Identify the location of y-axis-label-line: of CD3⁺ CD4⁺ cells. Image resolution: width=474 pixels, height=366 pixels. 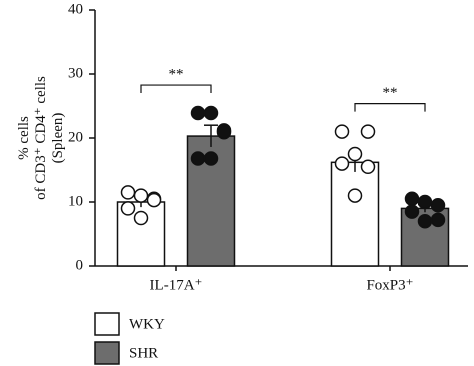
(41, 138).